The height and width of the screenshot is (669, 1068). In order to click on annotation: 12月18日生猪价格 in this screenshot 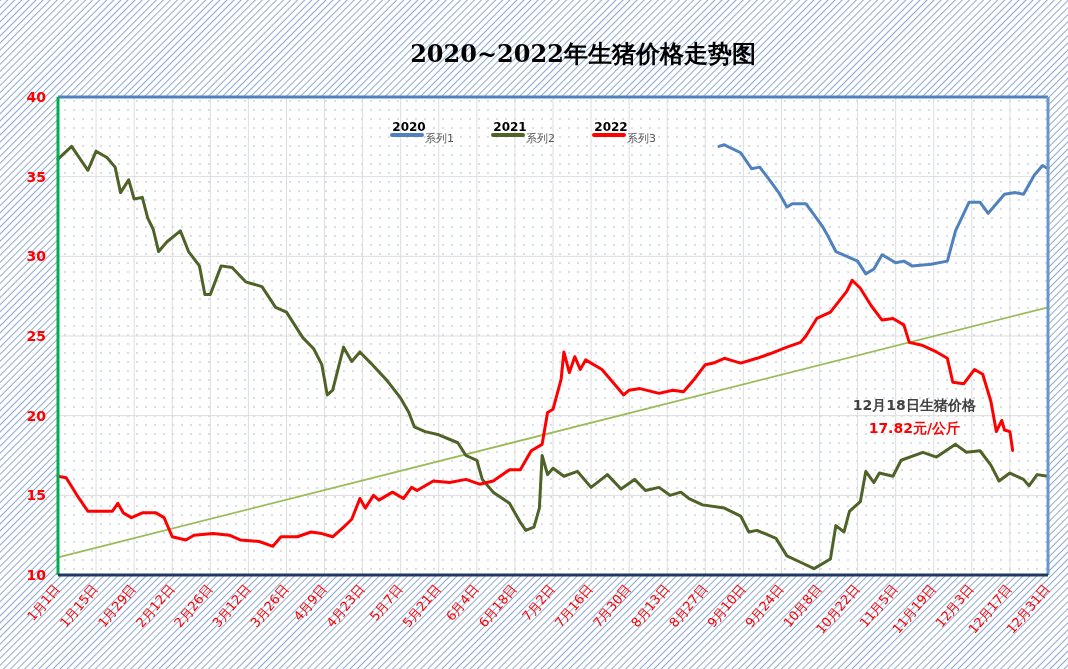, I will do `click(914, 405)`.